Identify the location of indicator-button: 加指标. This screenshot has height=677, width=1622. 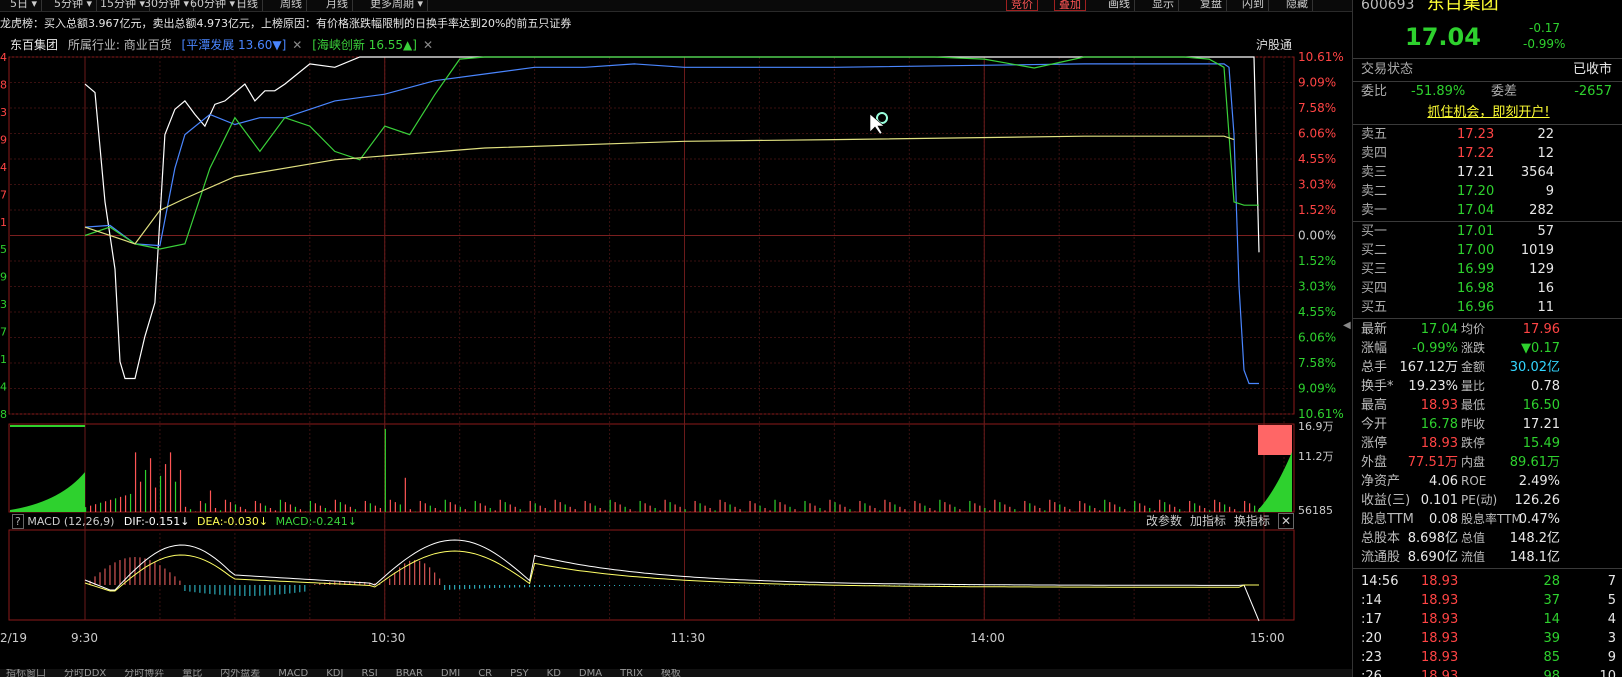
(1208, 521).